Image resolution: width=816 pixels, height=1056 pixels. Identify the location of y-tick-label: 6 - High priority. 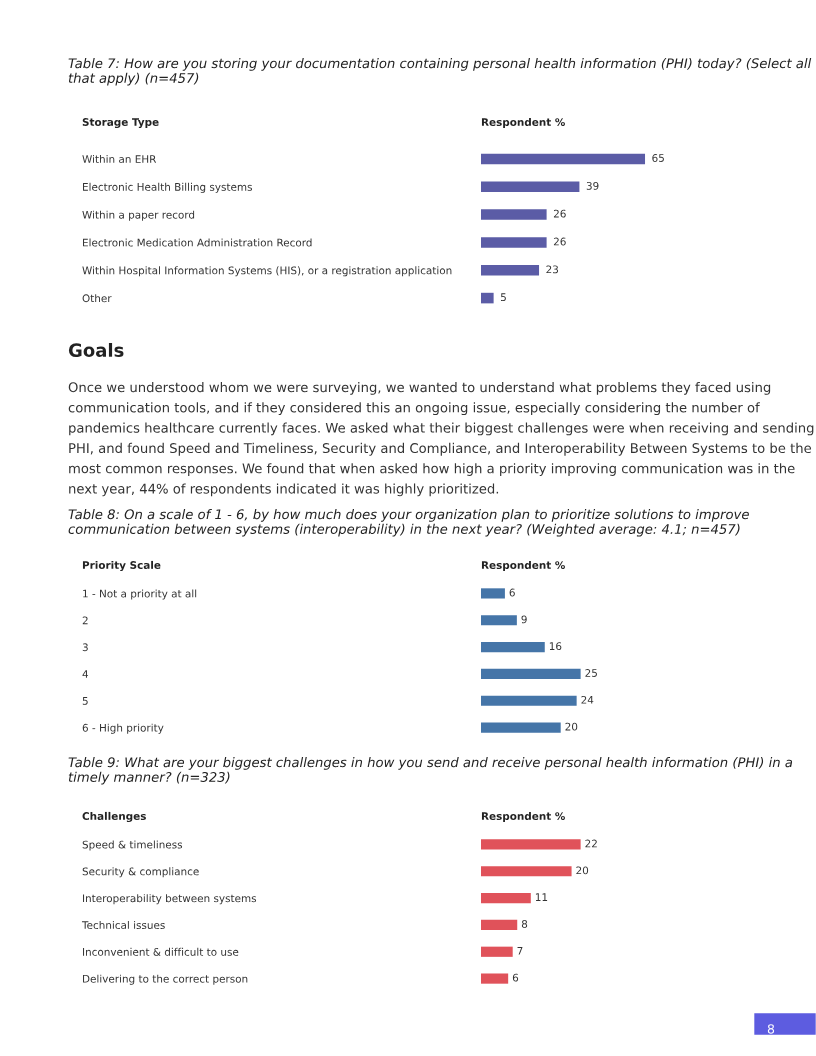
(123, 728).